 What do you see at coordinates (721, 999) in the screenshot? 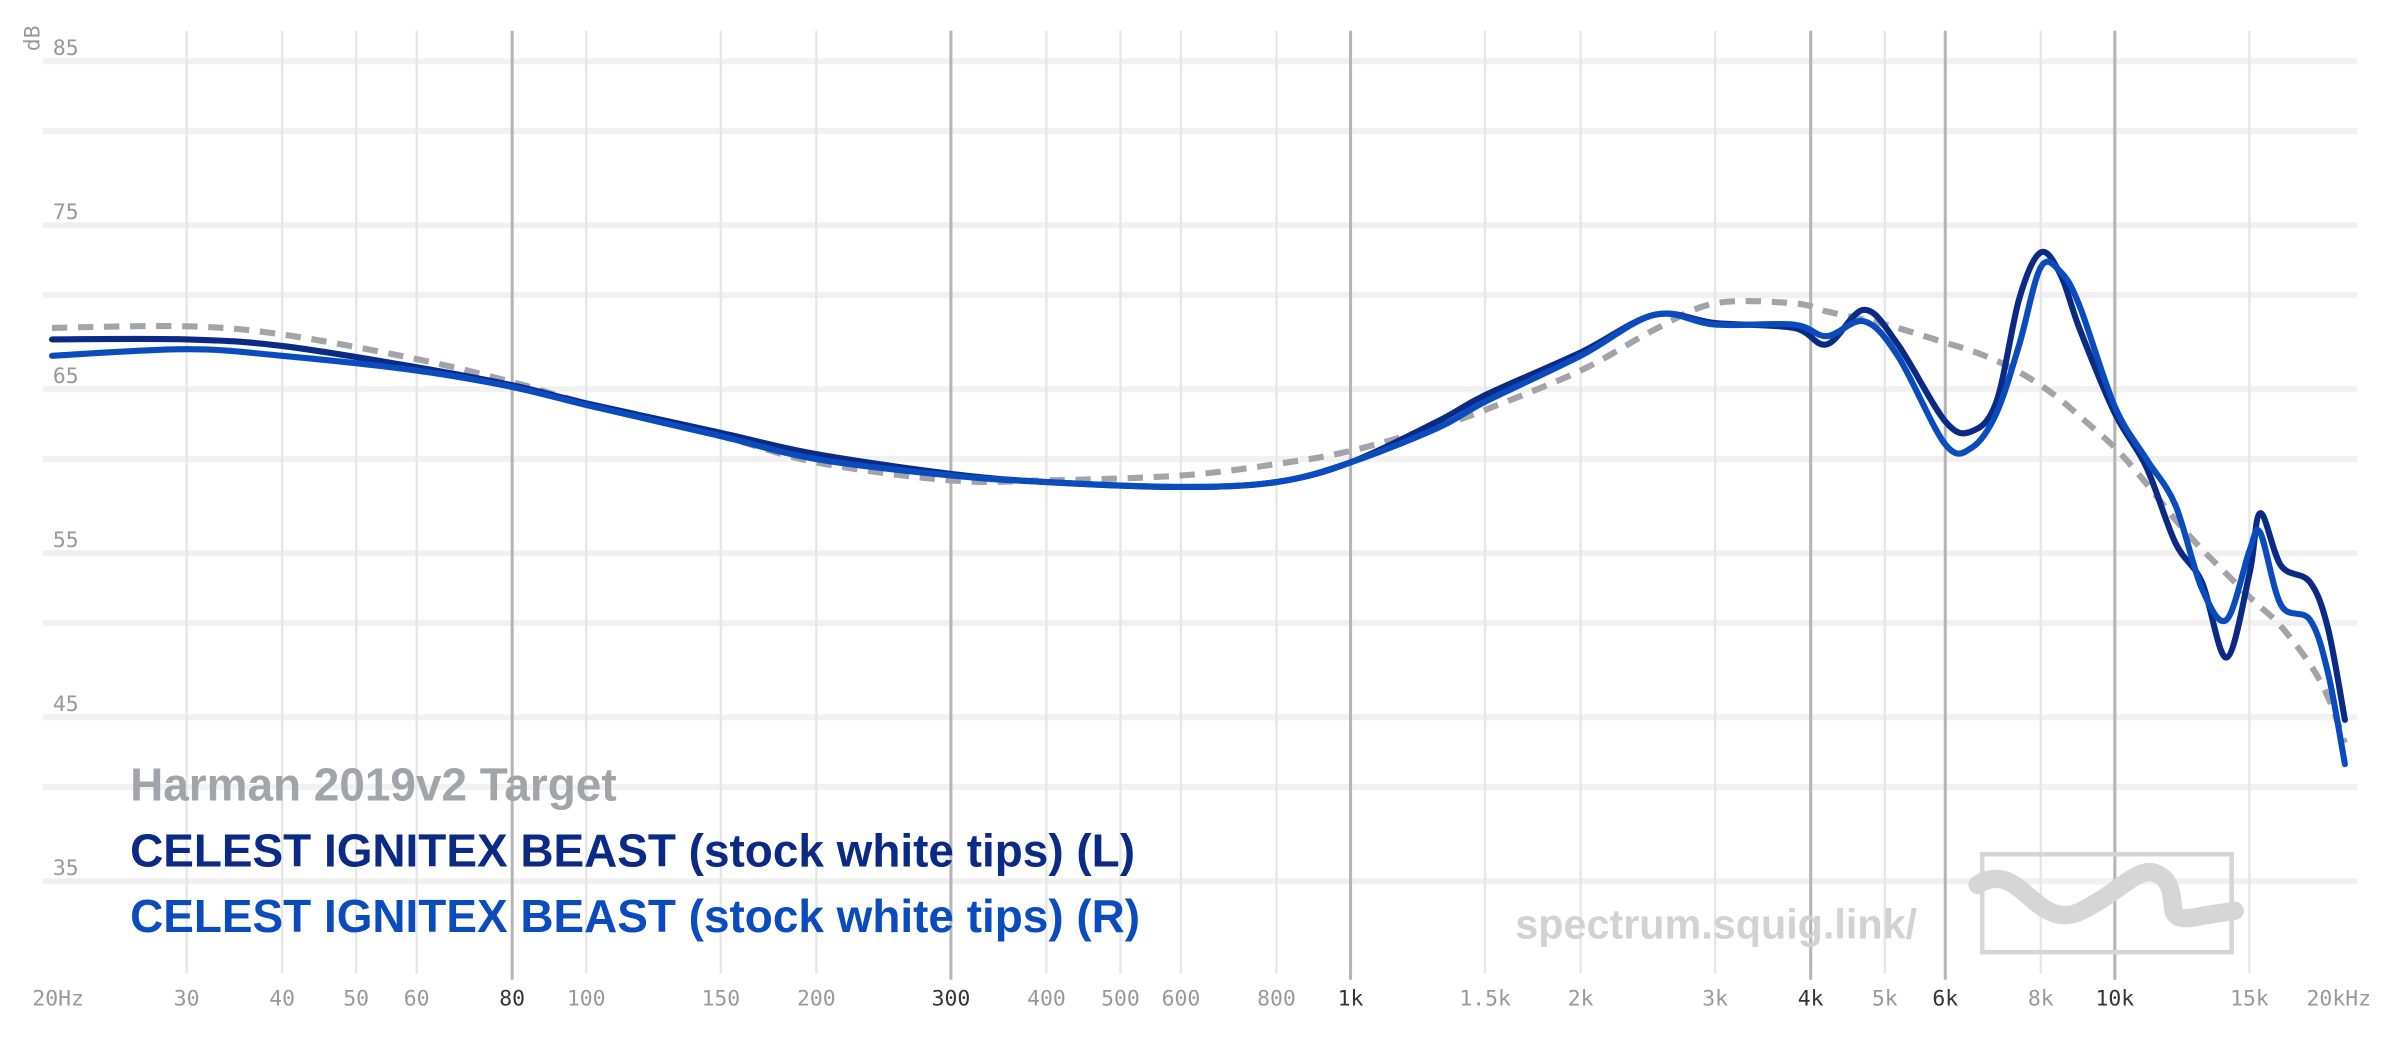
I see `x-tick-label: 150` at bounding box center [721, 999].